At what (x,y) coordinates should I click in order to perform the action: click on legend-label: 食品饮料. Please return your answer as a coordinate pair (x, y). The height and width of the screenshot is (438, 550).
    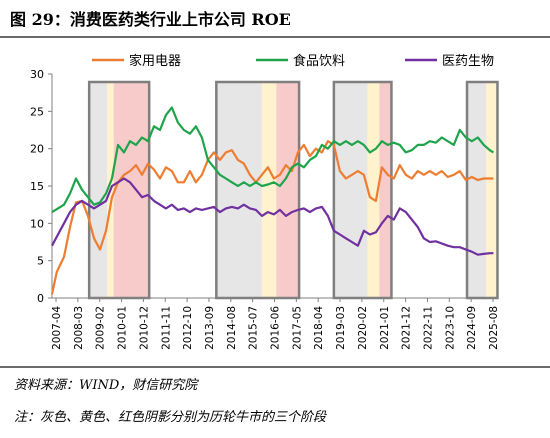
    Looking at the image, I should click on (319, 61).